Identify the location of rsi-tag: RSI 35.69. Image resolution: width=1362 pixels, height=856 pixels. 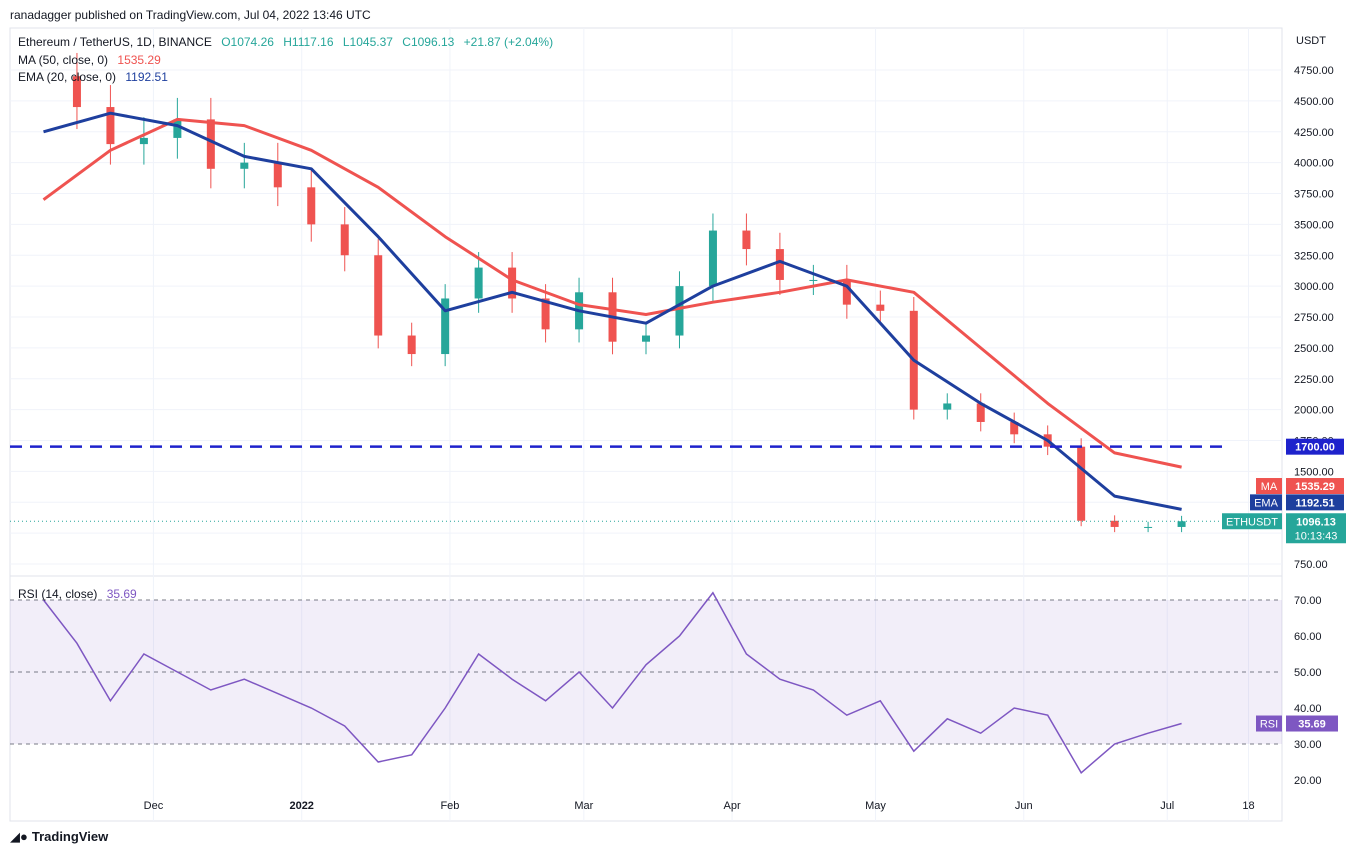
(1297, 723).